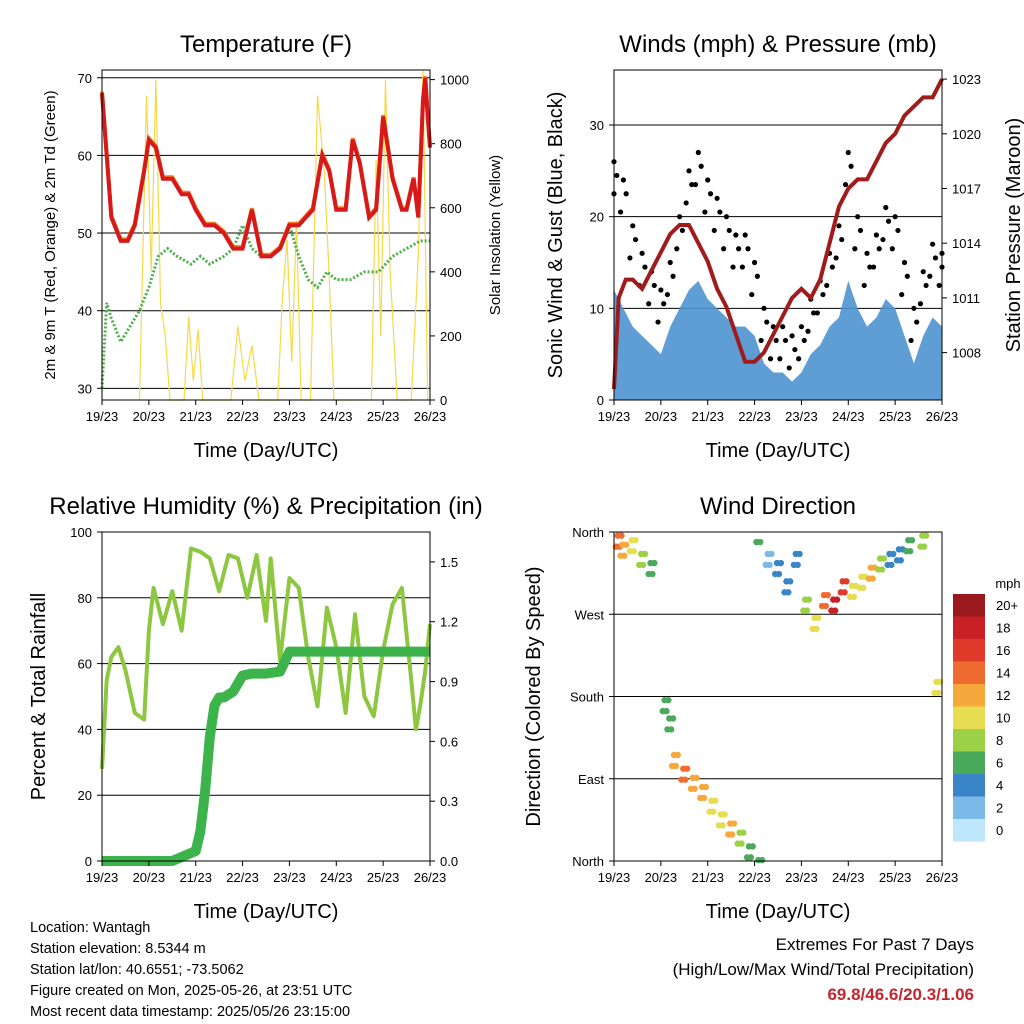  Describe the element at coordinates (597, 217) in the screenshot. I see `y-tick-label: 20` at that location.